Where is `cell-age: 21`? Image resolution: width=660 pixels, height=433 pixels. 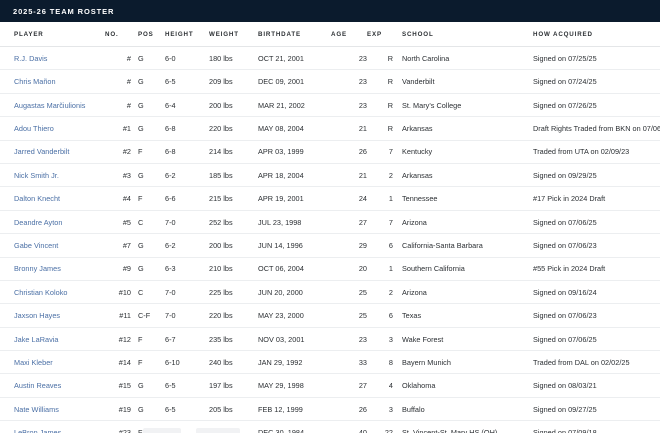 cell-age: 21 is located at coordinates (349, 128).